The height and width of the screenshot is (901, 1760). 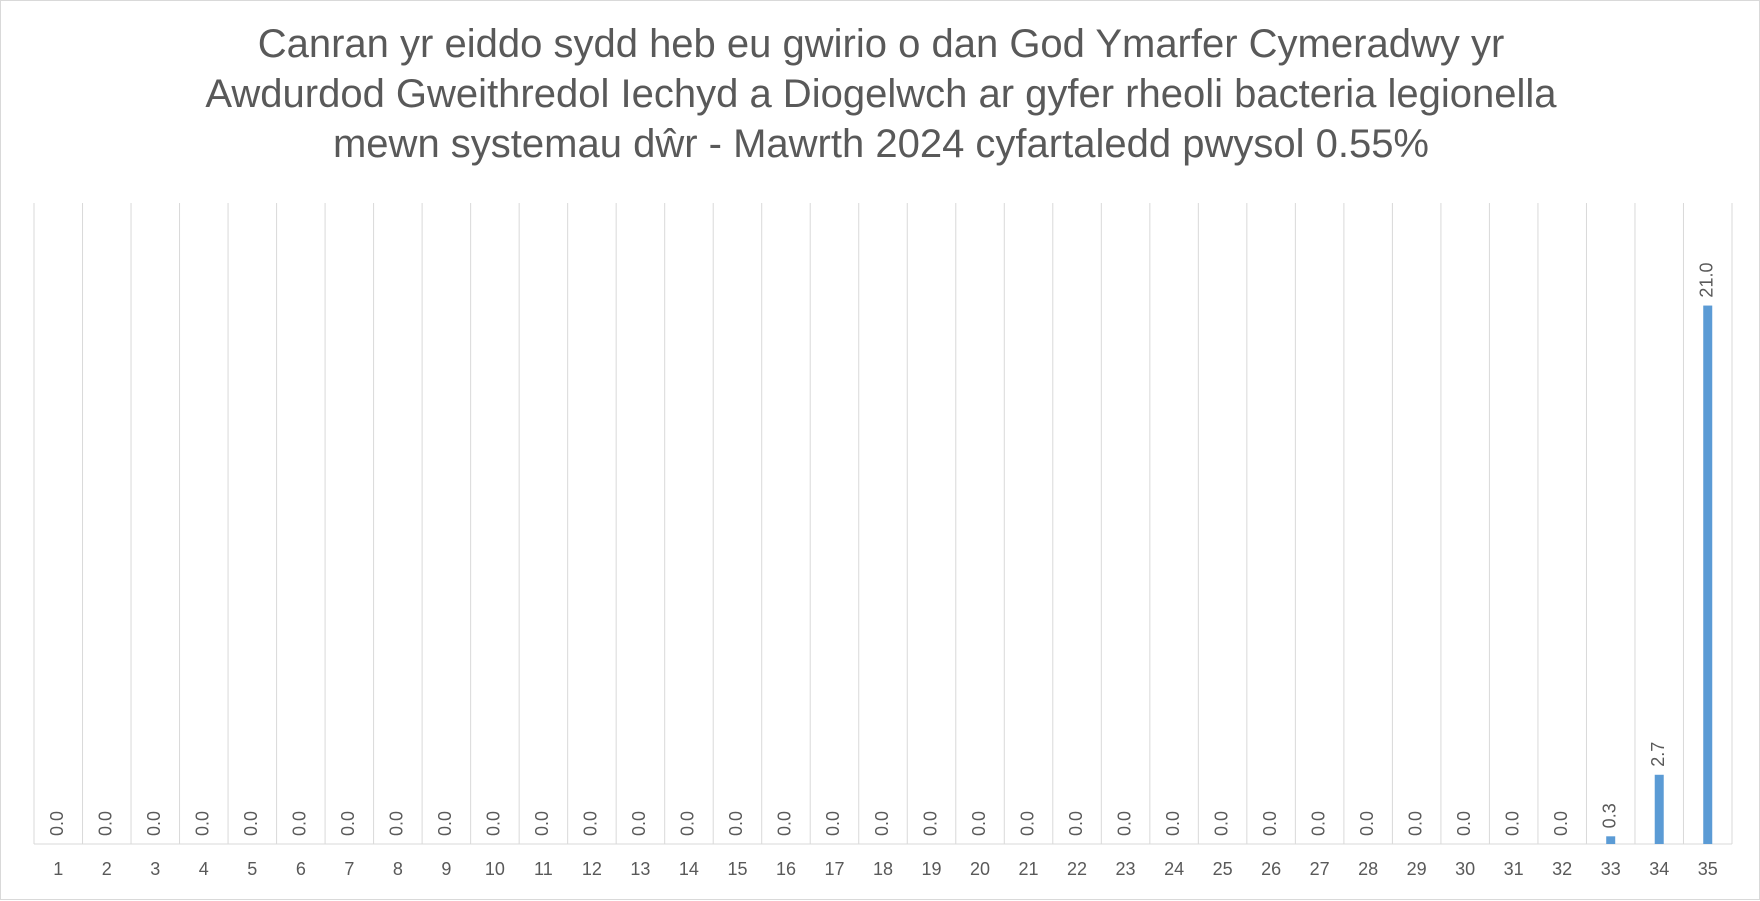 What do you see at coordinates (1126, 869) in the screenshot?
I see `x-tick-label: 23` at bounding box center [1126, 869].